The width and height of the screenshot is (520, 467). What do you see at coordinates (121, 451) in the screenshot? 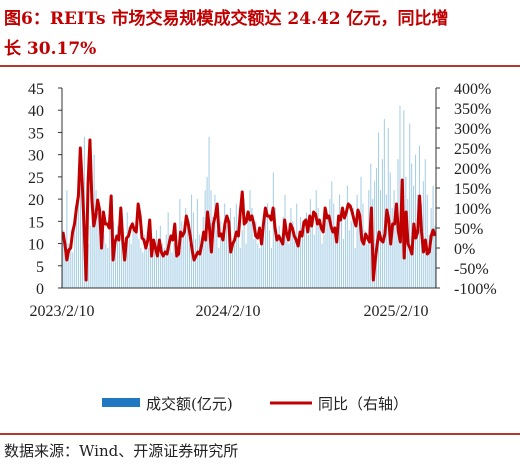
I see `source-note: 数据来源：Wind、开源证券研究所` at bounding box center [121, 451].